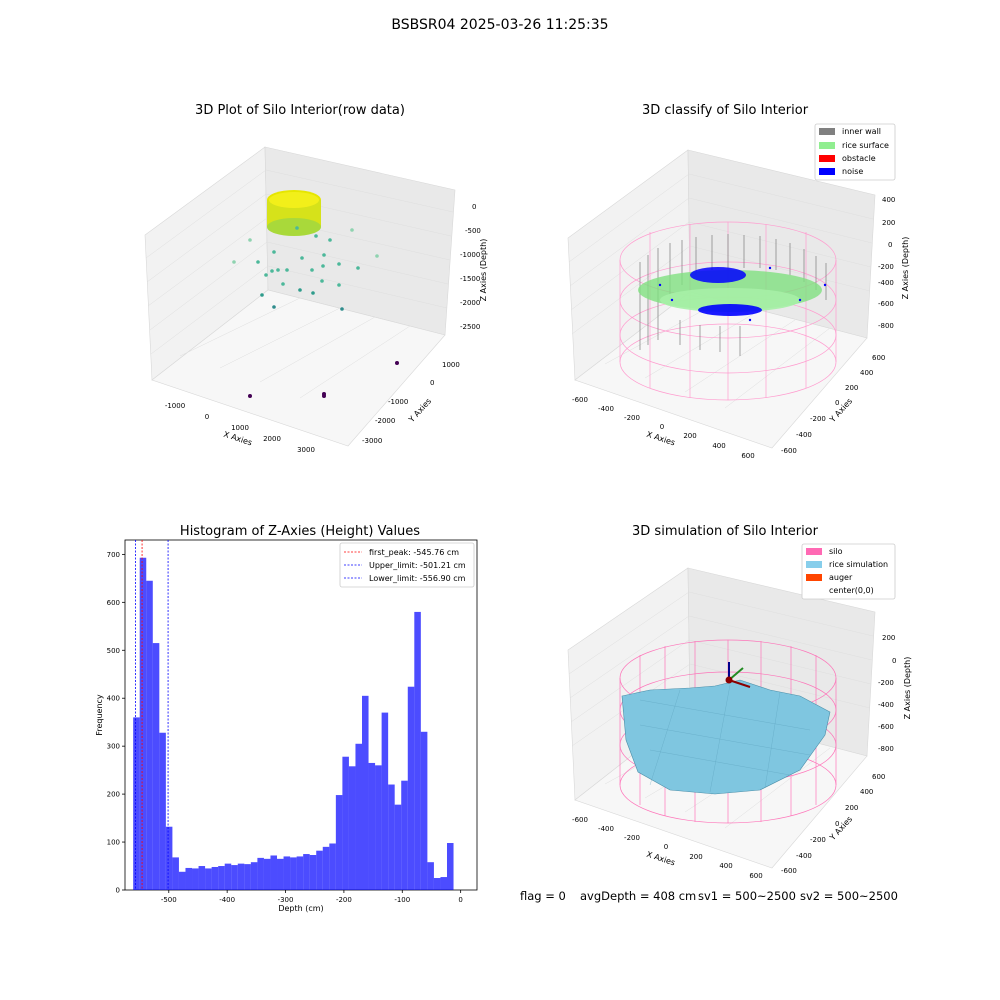 The image size is (1000, 1000). Describe the element at coordinates (907, 688) in the screenshot. I see `sim-zlabel: Z Axies (Depth)` at that location.